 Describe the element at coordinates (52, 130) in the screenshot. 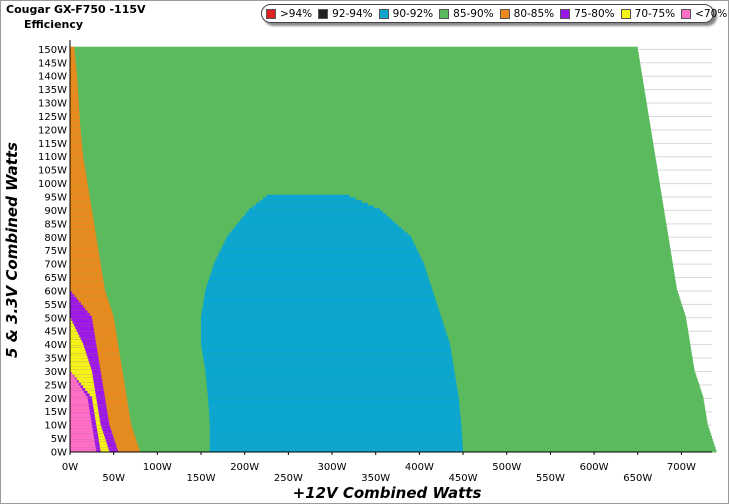

I see `y-tick-label: 120W` at that location.